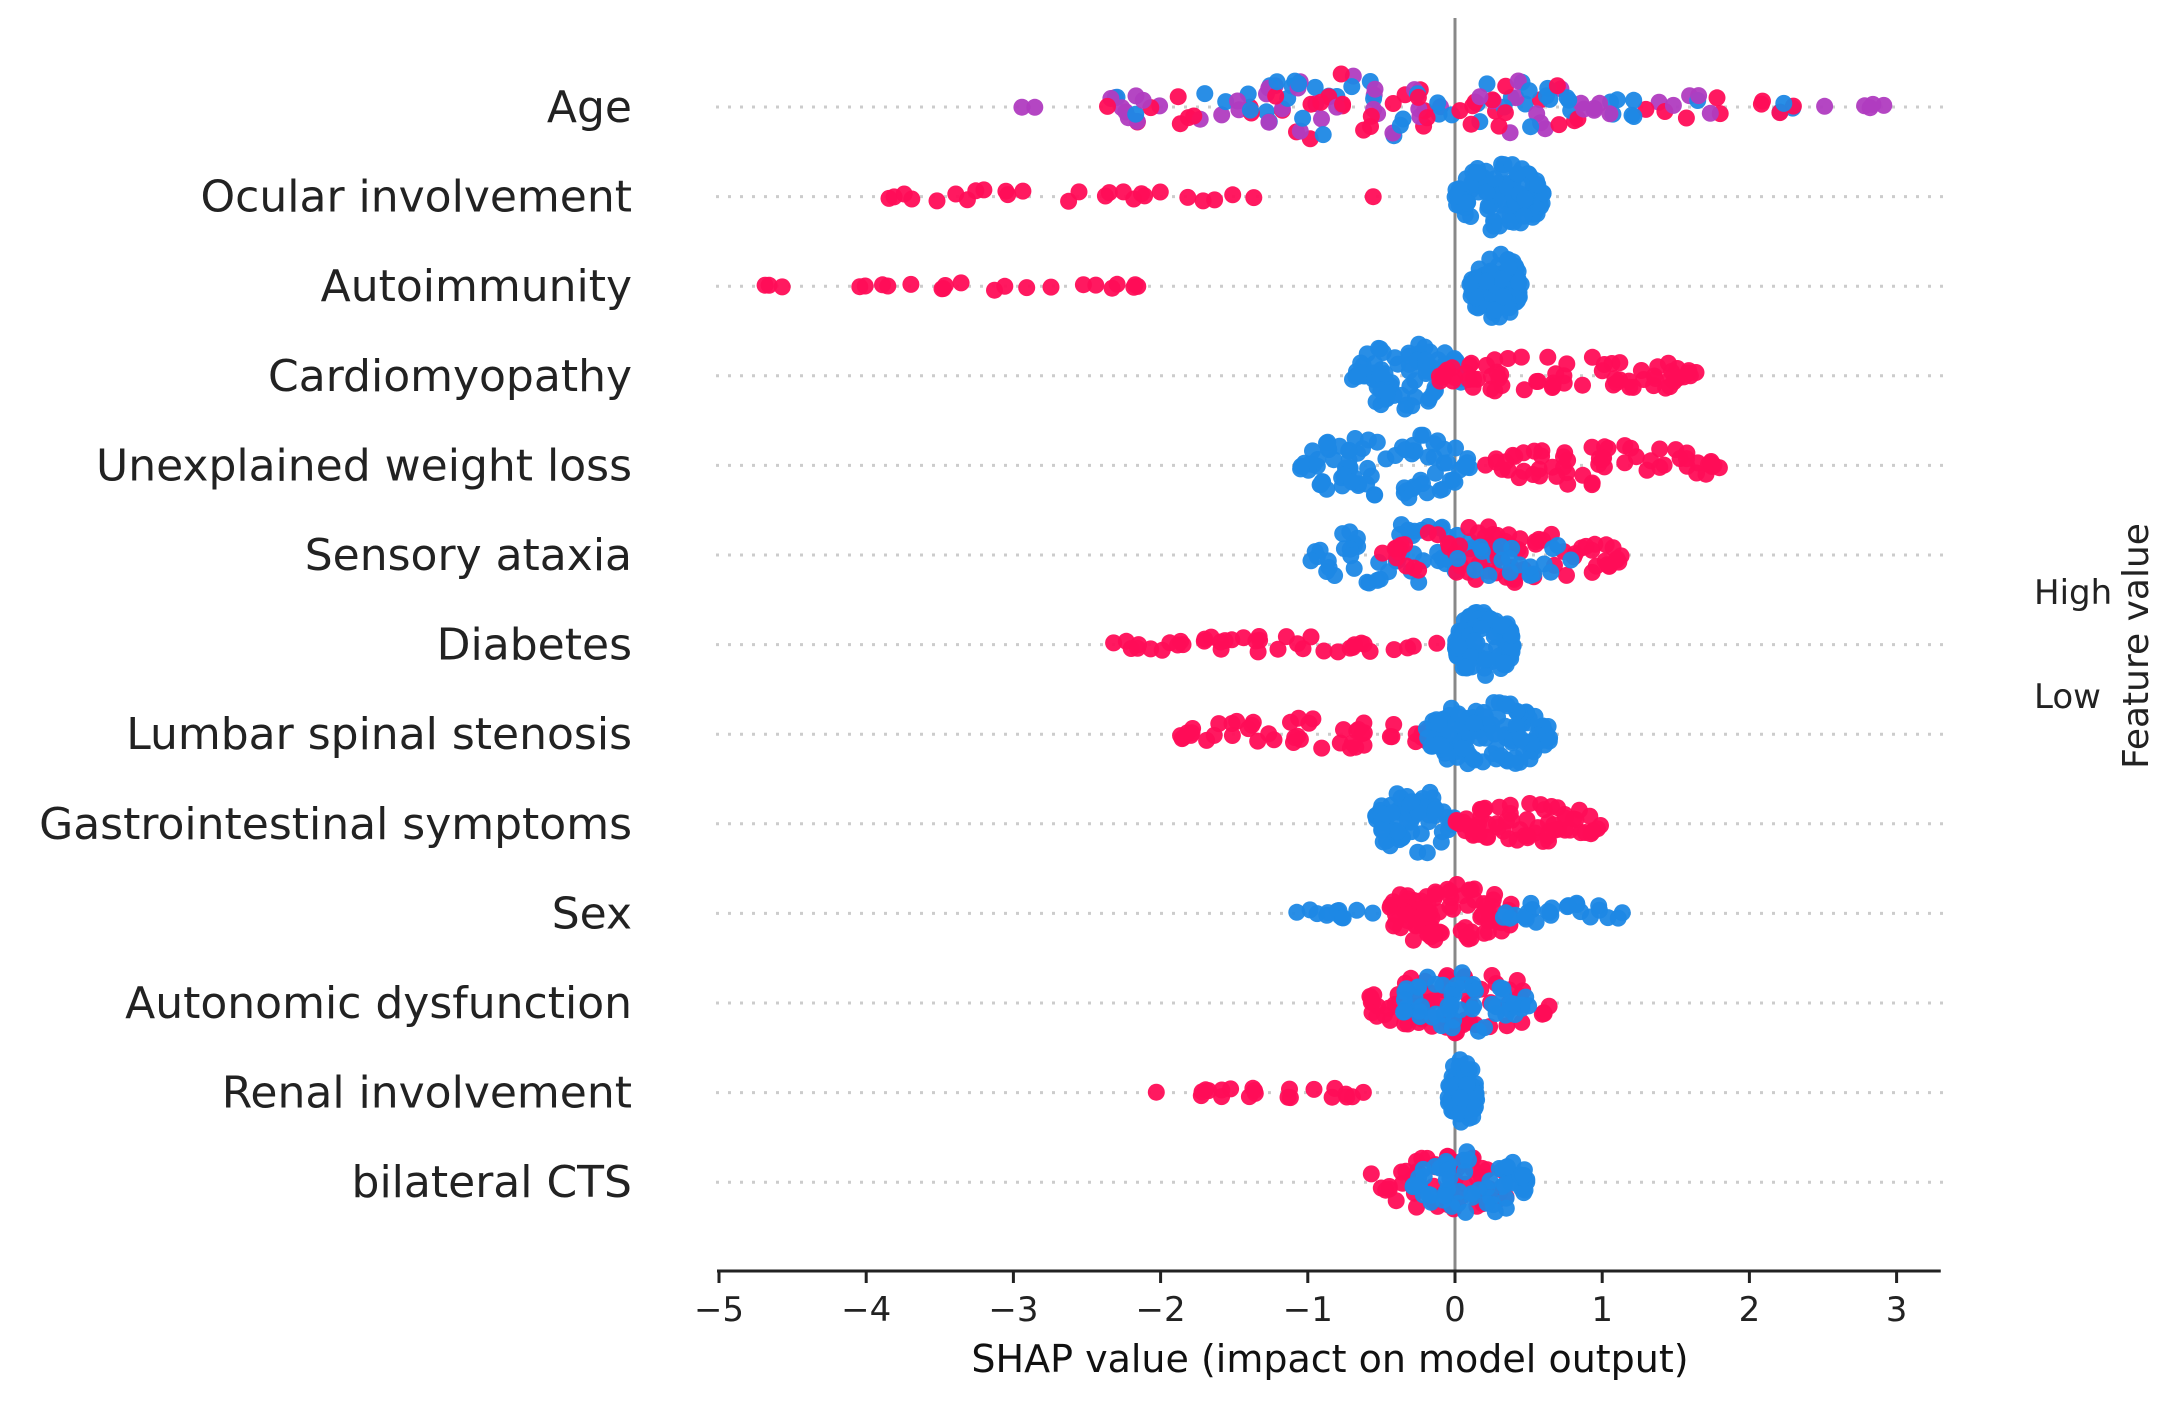 This screenshot has height=1408, width=2182. Describe the element at coordinates (534, 645) in the screenshot. I see `feature-label: Diabetes` at that location.